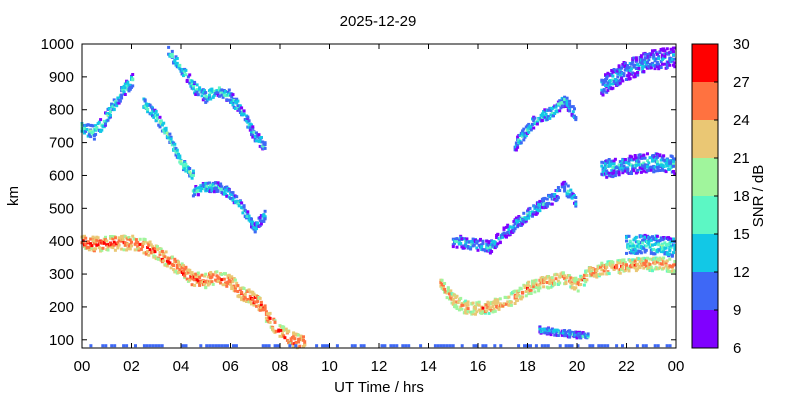  Describe the element at coordinates (428, 366) in the screenshot. I see `x-tick-label: 14` at that location.